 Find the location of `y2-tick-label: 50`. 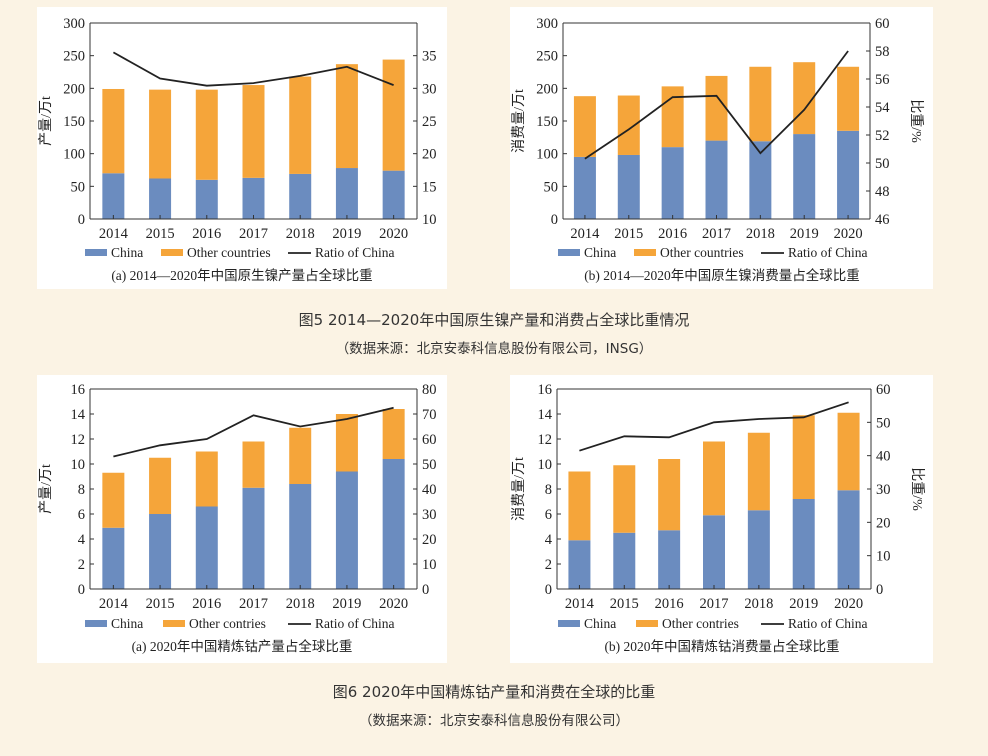

y2-tick-label: 50 is located at coordinates (883, 423).